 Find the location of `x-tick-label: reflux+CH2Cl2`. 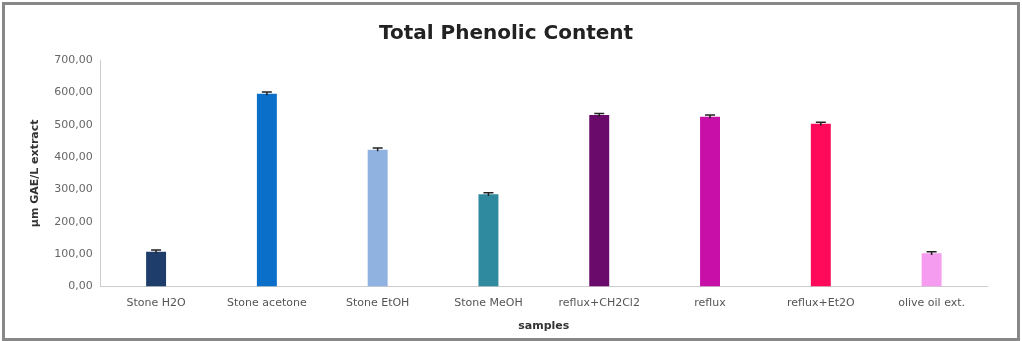

x-tick-label: reflux+CH2Cl2 is located at coordinates (599, 303).